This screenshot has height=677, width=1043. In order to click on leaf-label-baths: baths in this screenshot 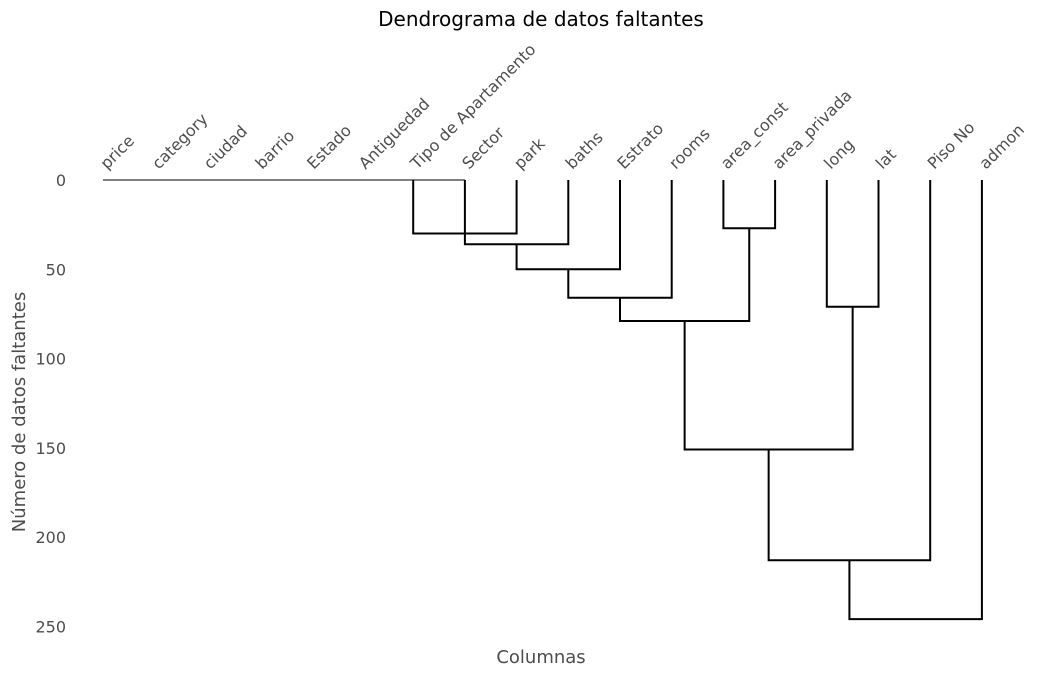, I will do `click(584, 150)`.